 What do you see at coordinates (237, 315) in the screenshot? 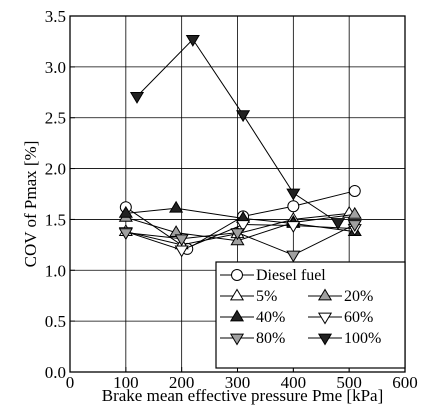
I see `legend-marker-40pct` at bounding box center [237, 315].